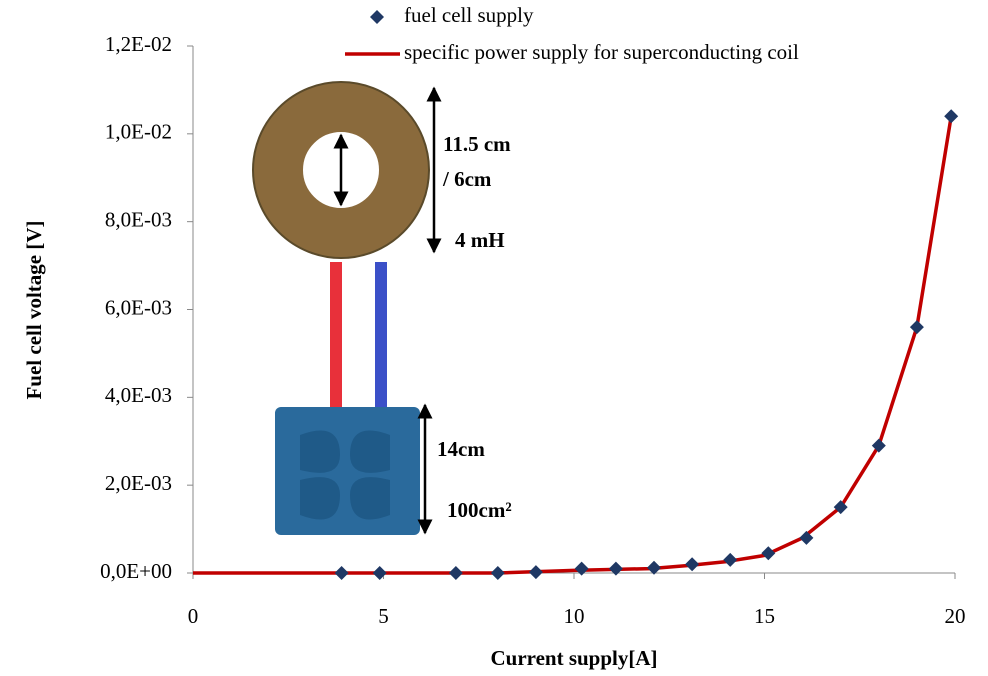 This screenshot has height=676, width=988. What do you see at coordinates (347, 308) in the screenshot?
I see `coil-illustration` at bounding box center [347, 308].